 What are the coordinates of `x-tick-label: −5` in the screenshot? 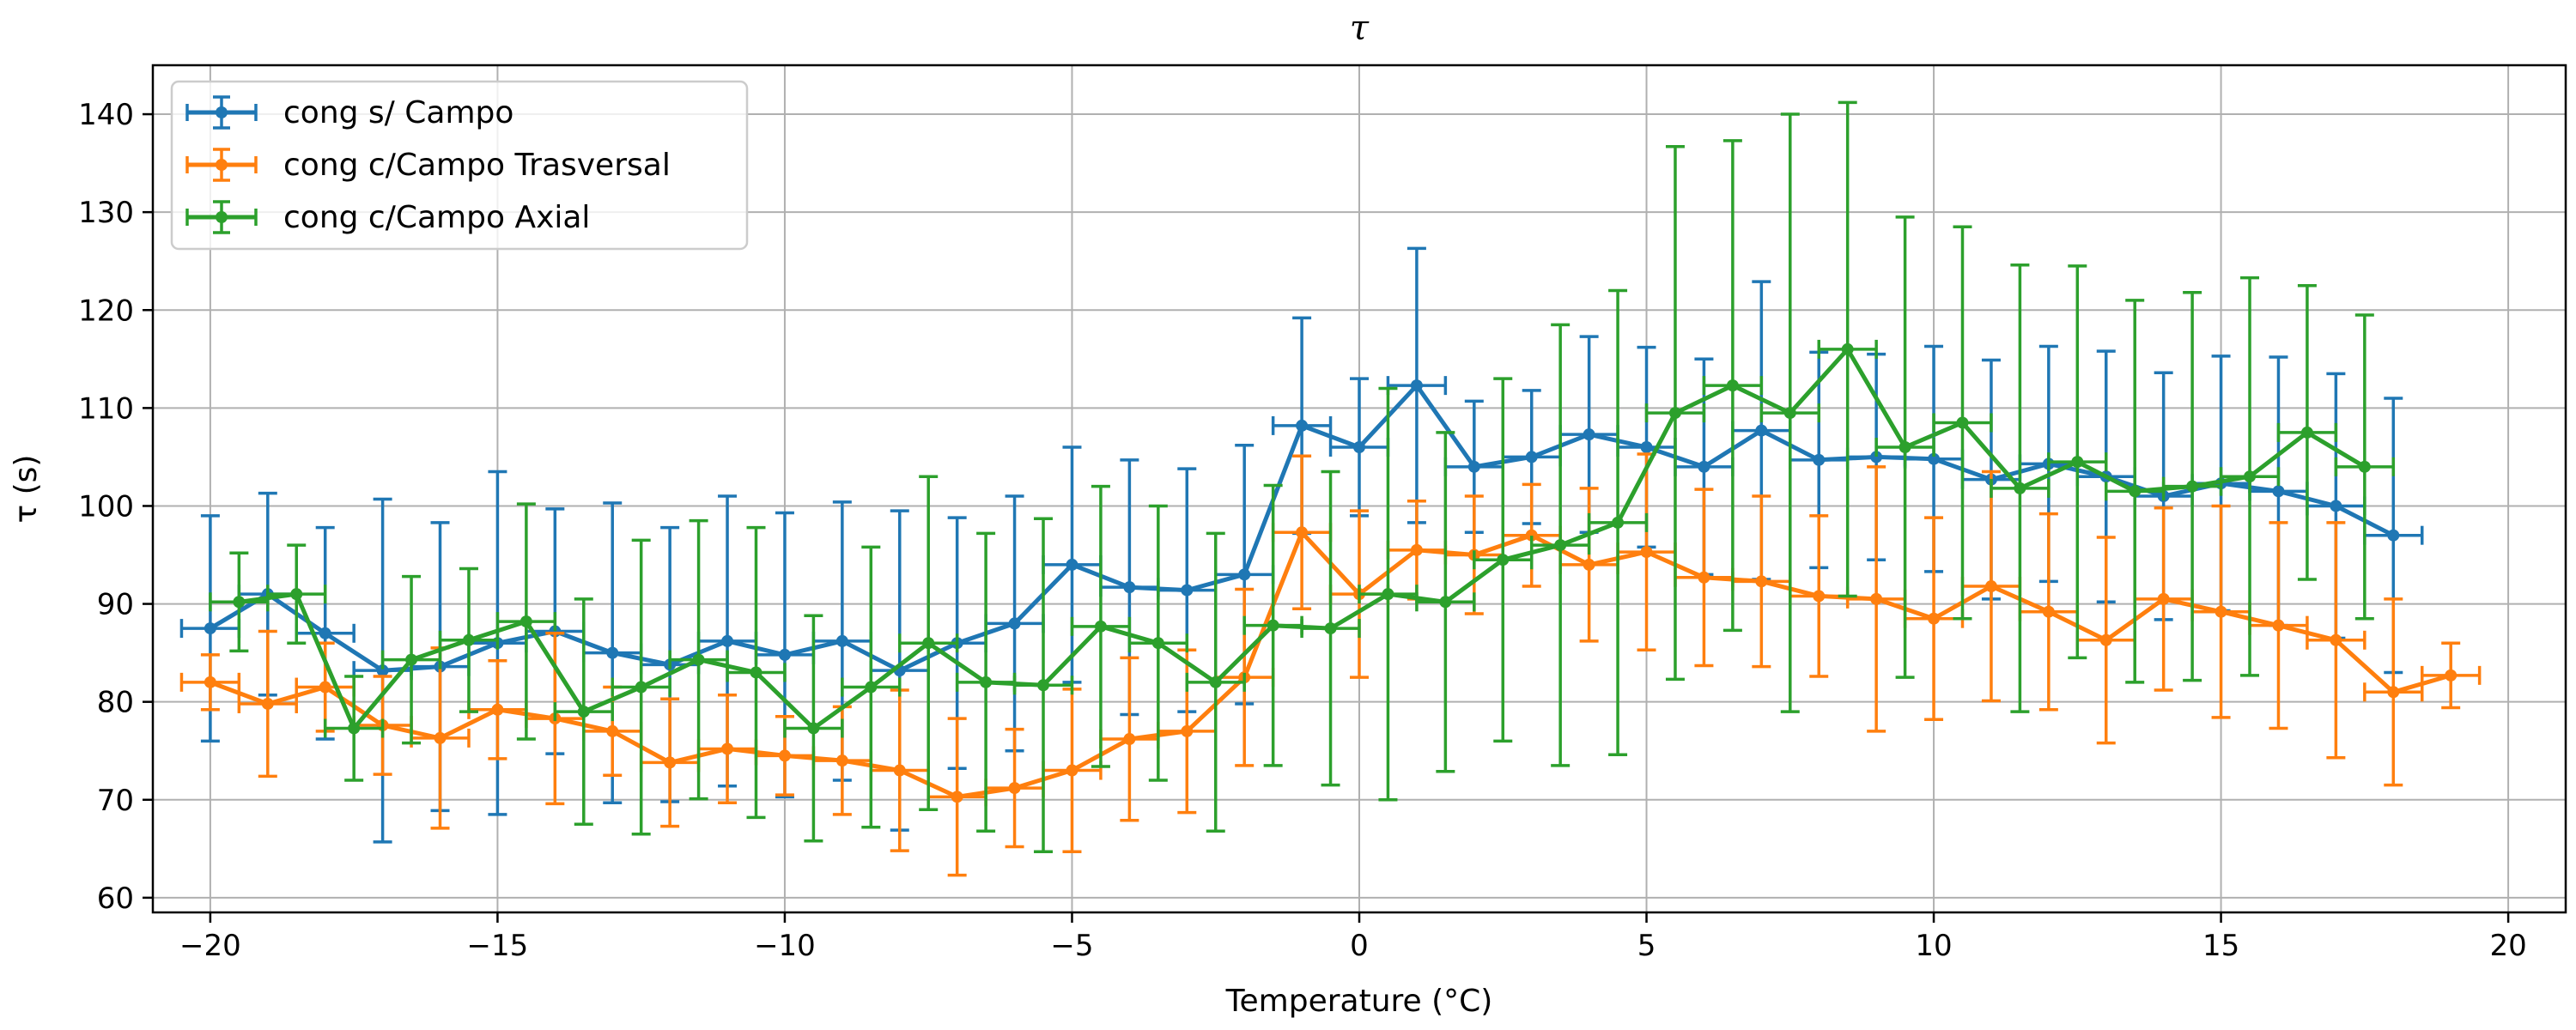 It's located at (1071, 946).